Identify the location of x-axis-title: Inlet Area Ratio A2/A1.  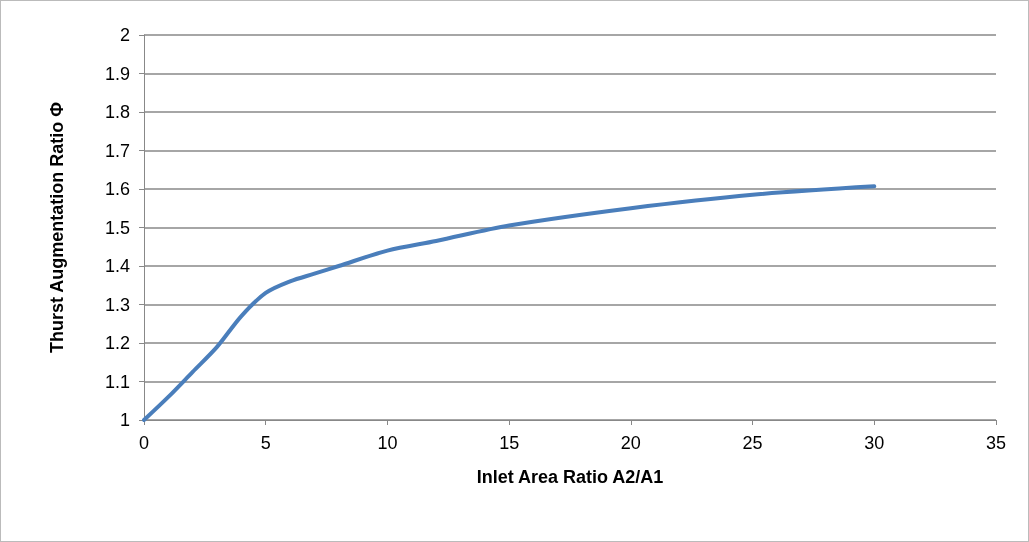
(570, 477).